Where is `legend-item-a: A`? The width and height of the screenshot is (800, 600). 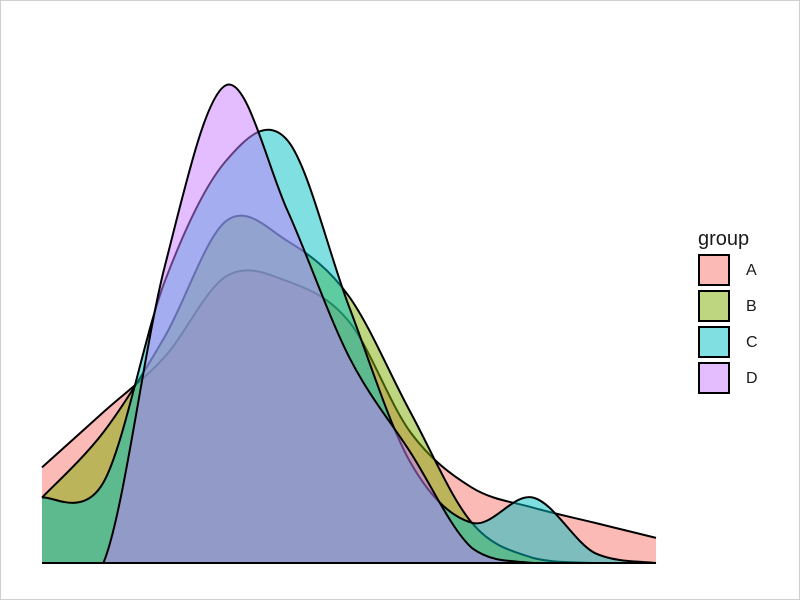 legend-item-a: A is located at coordinates (743, 272).